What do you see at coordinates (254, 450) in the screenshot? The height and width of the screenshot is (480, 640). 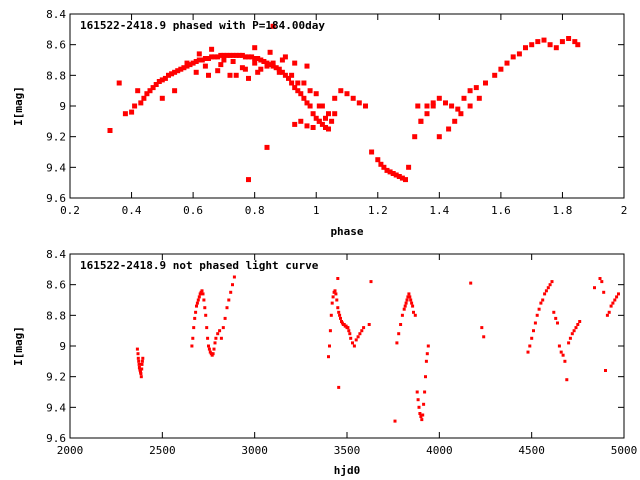 I see `x-tick-label: 3000` at bounding box center [254, 450].